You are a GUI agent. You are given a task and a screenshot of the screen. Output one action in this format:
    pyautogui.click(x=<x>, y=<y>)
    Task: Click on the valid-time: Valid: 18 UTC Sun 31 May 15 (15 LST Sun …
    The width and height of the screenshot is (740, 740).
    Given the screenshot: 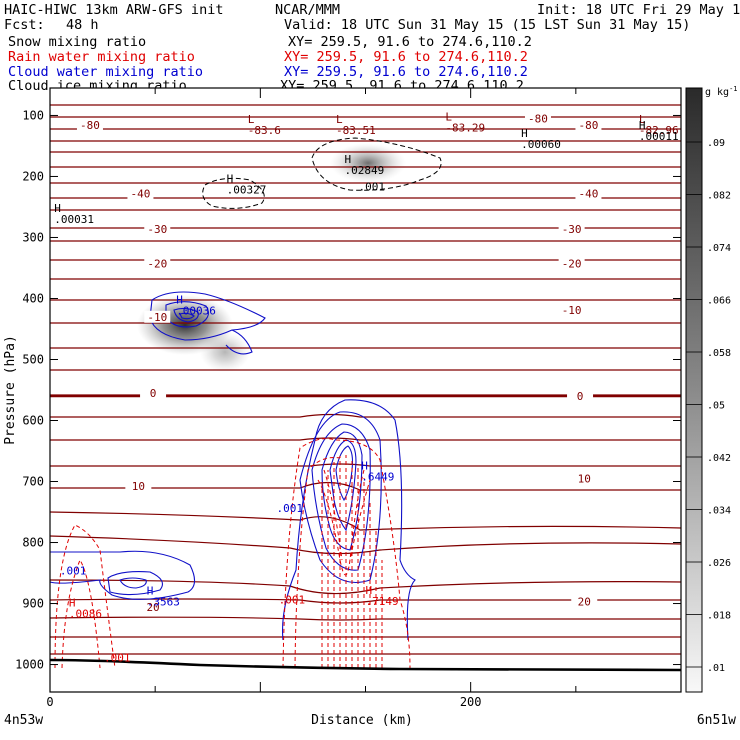 What is the action you would take?
    pyautogui.click(x=487, y=25)
    